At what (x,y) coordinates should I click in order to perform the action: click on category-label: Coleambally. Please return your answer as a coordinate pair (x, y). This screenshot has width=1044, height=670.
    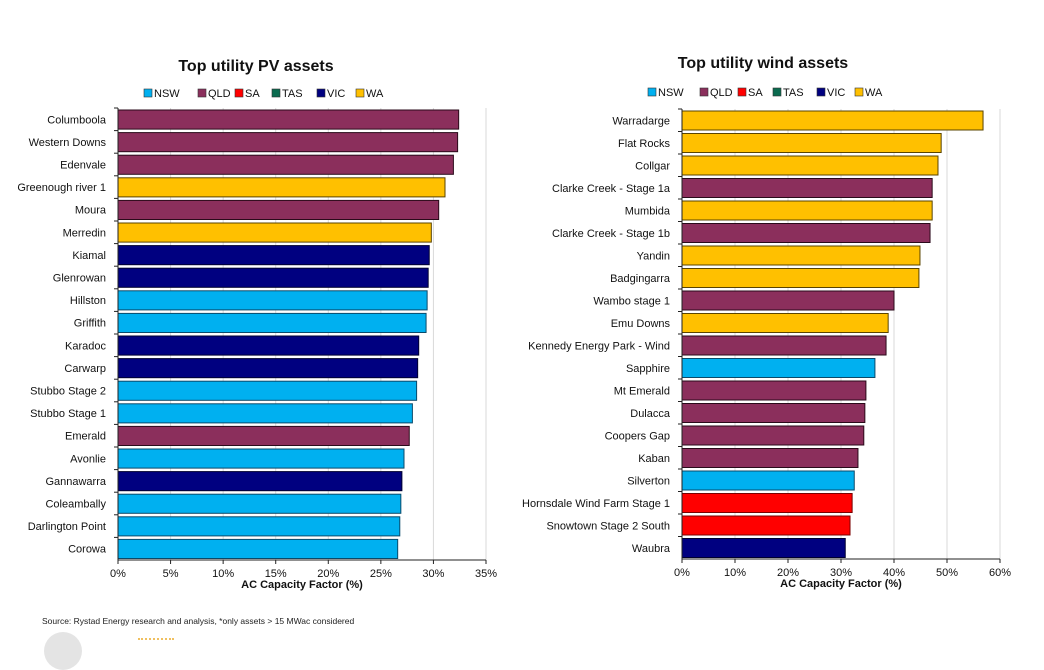
    Looking at the image, I should click on (75, 505).